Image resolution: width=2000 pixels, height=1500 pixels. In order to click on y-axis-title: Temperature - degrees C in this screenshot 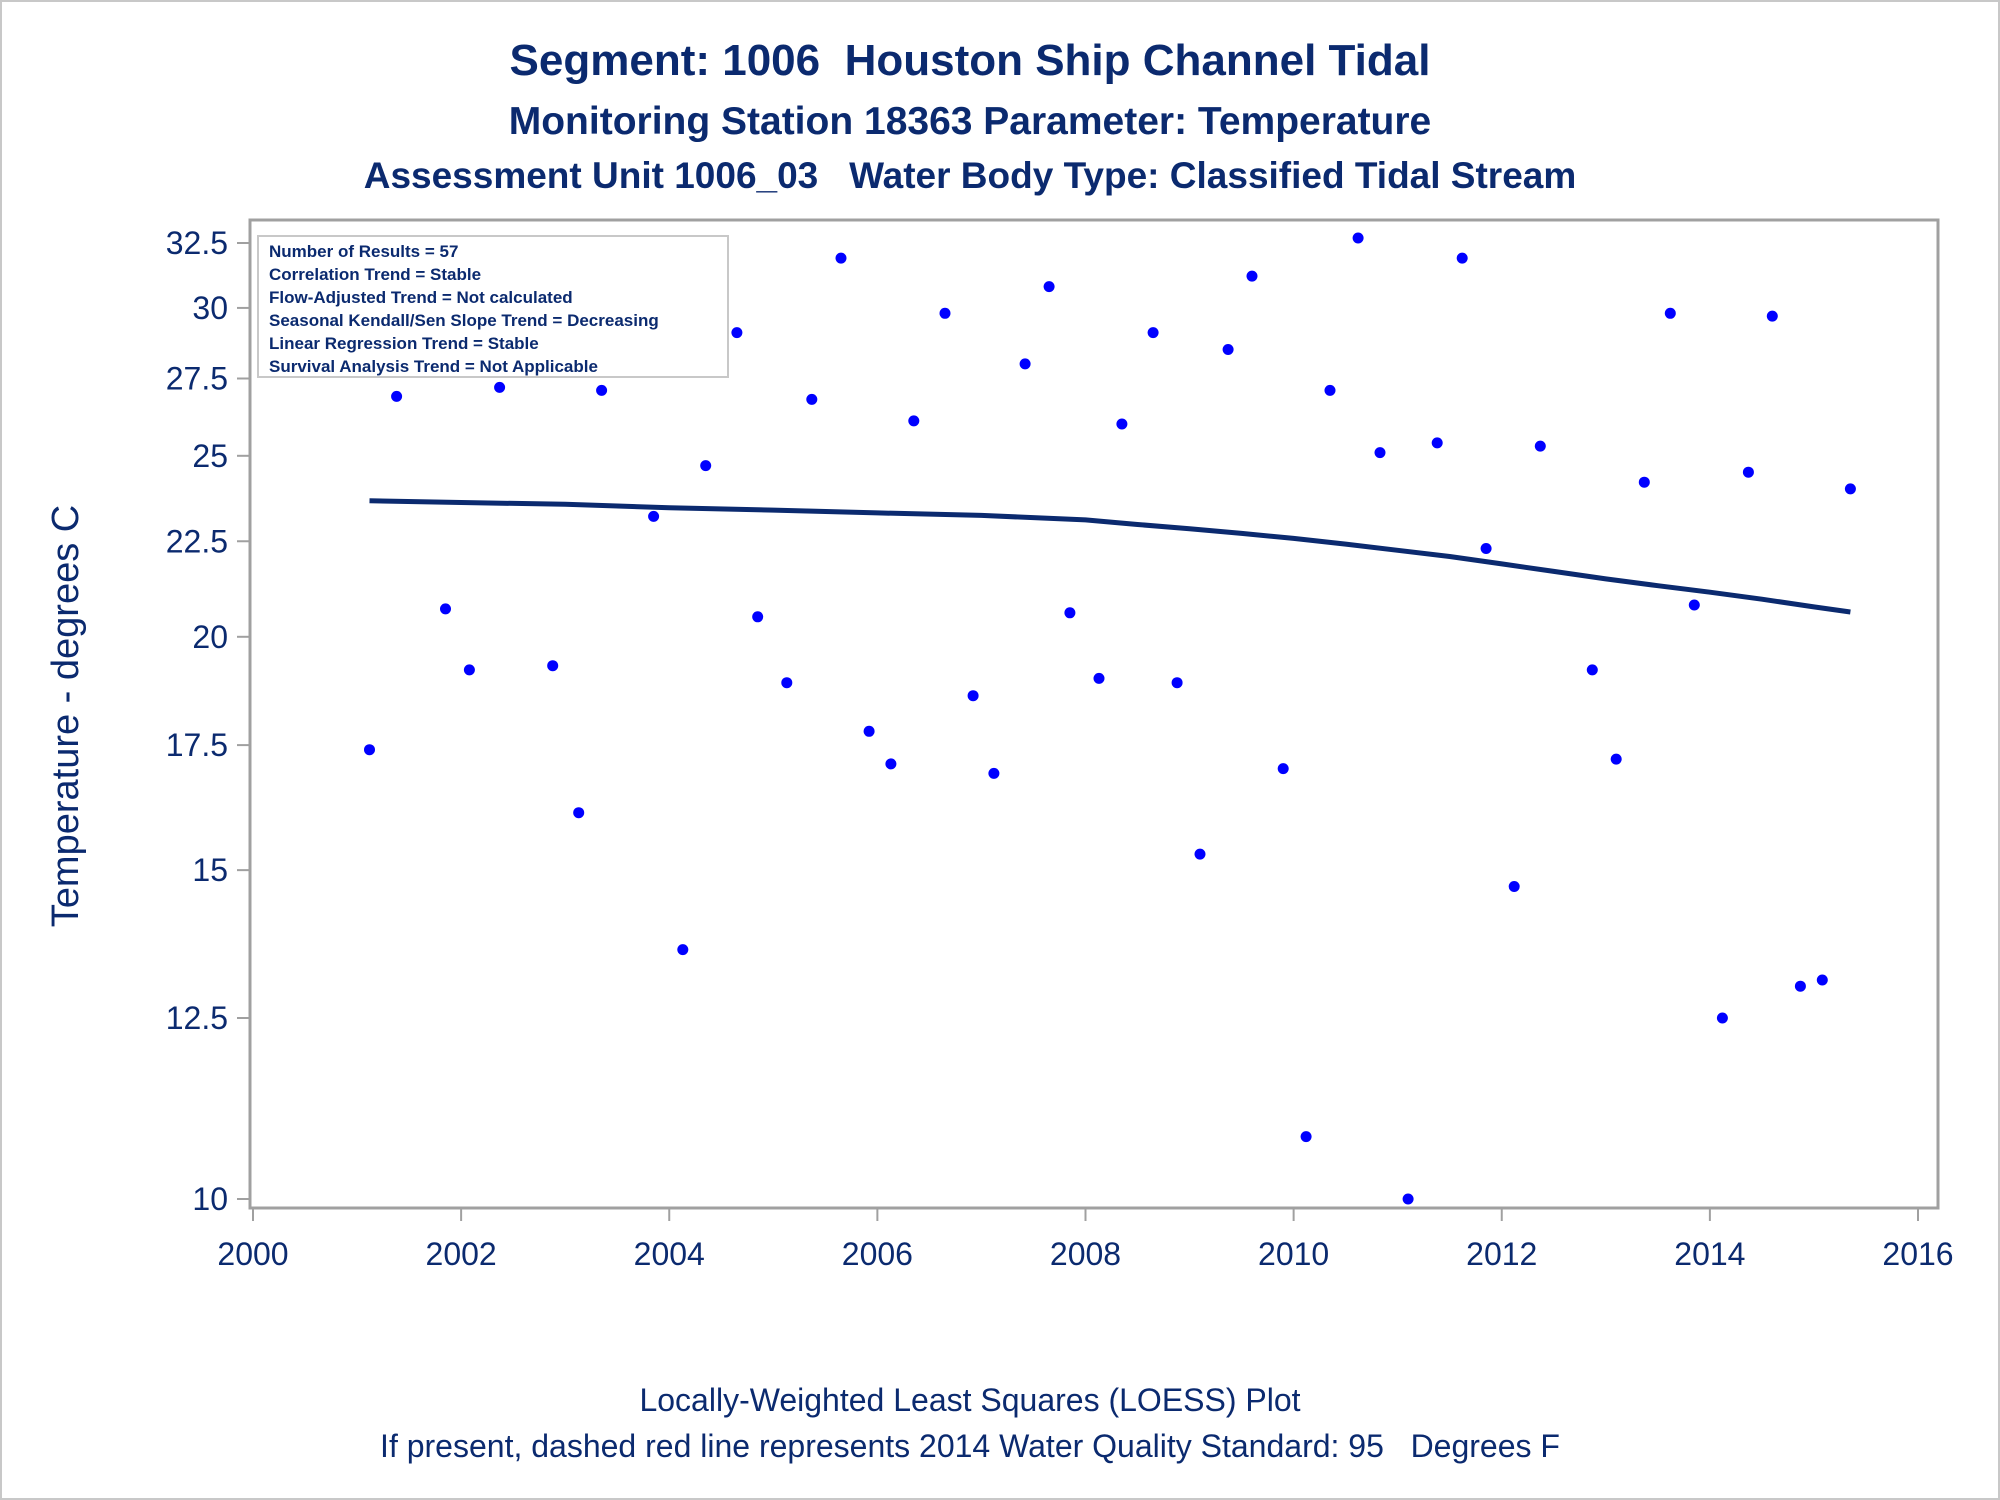, I will do `click(66, 716)`.